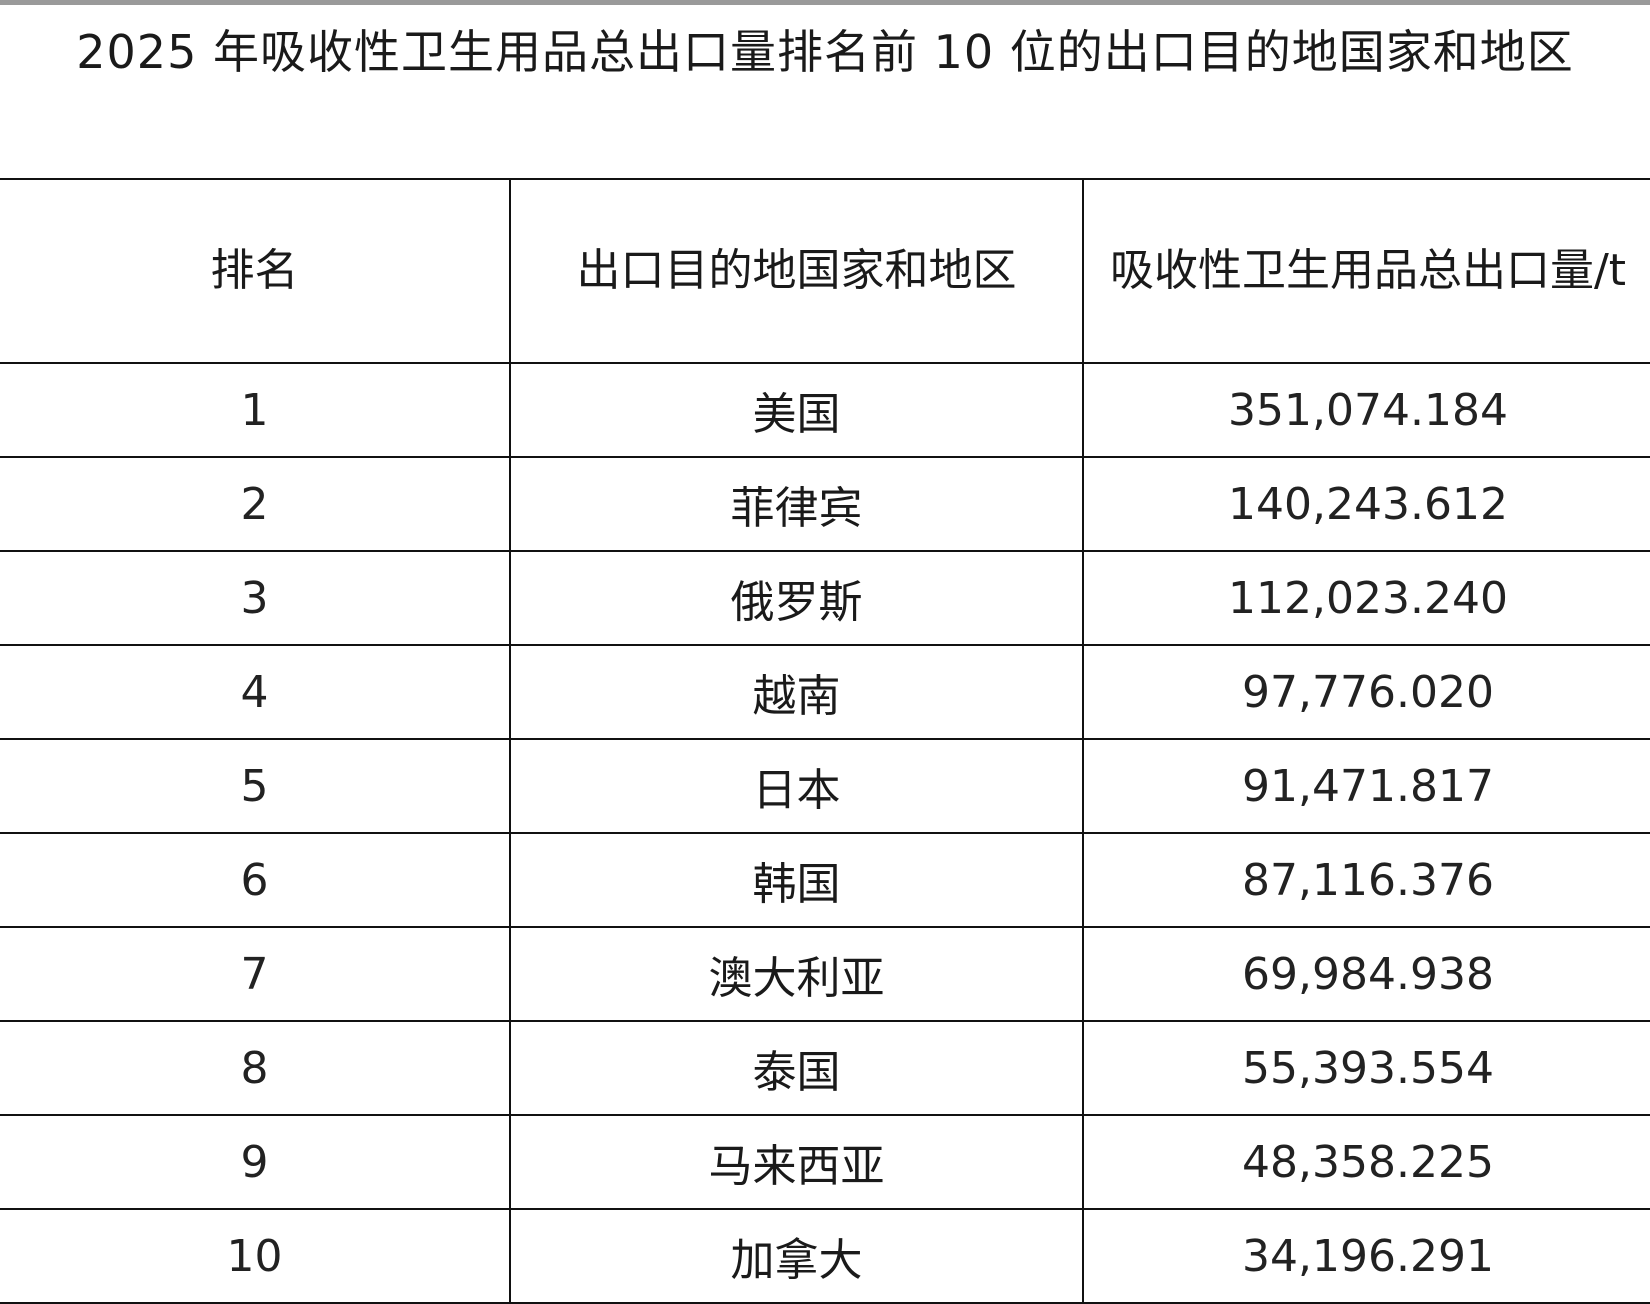 This screenshot has height=1304, width=1650. Describe the element at coordinates (1366, 1162) in the screenshot. I see `export-volume-cell: 48,358.225` at that location.